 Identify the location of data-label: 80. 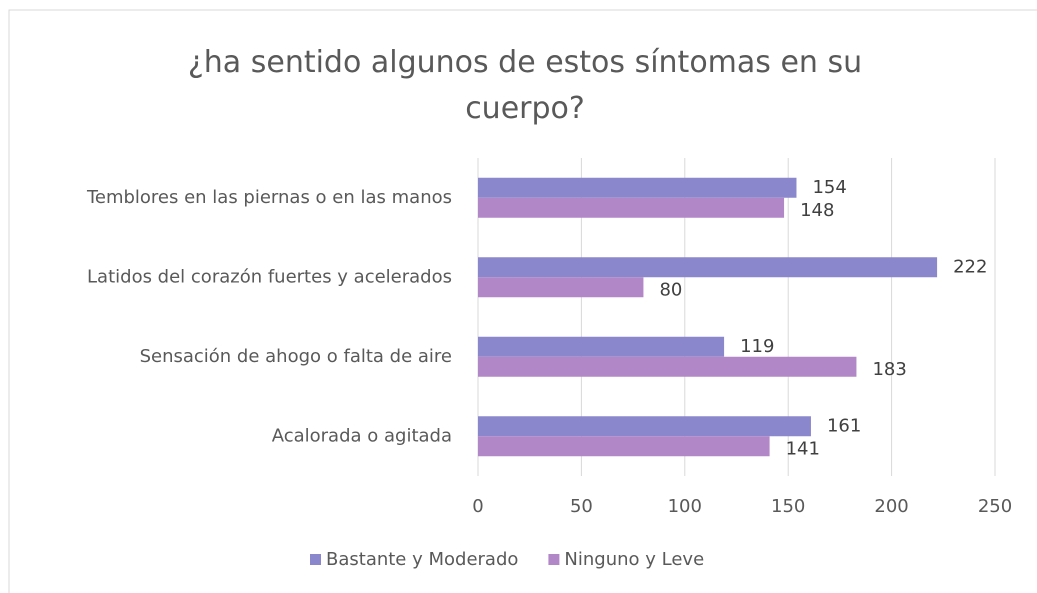
(670, 289).